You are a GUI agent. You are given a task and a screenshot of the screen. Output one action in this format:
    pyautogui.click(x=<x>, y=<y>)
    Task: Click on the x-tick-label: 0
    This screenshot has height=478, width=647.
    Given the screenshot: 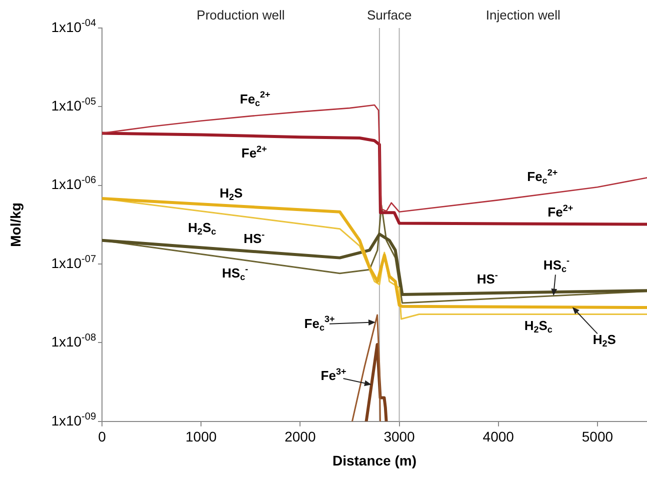 What is the action you would take?
    pyautogui.click(x=102, y=436)
    